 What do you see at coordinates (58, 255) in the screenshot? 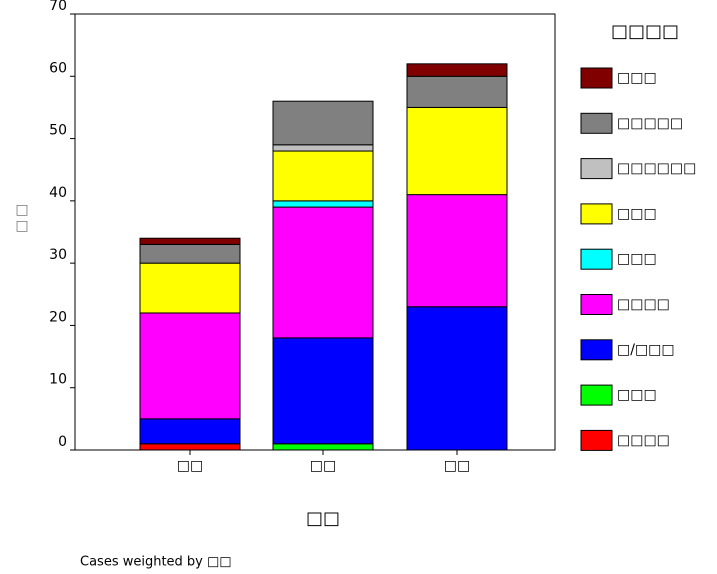
I see `y-tick-label: 30` at bounding box center [58, 255].